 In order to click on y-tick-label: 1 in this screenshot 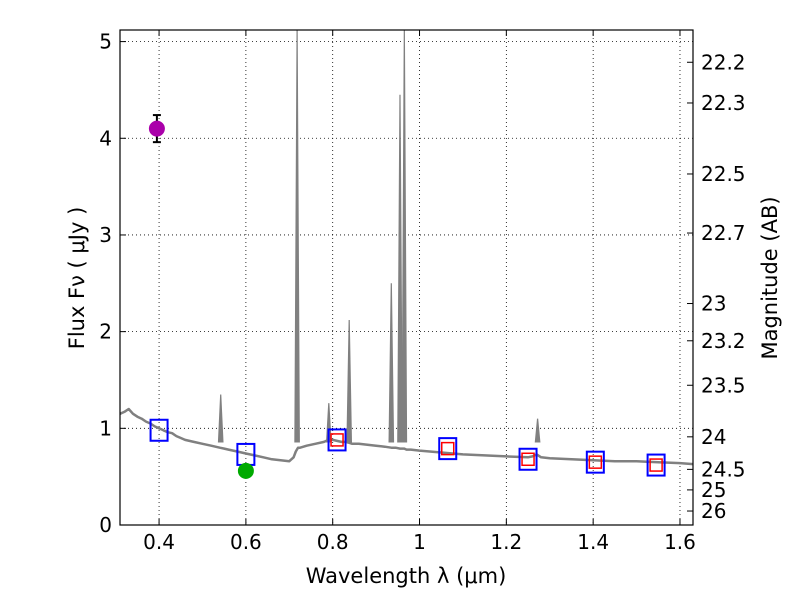, I will do `click(105, 428)`.